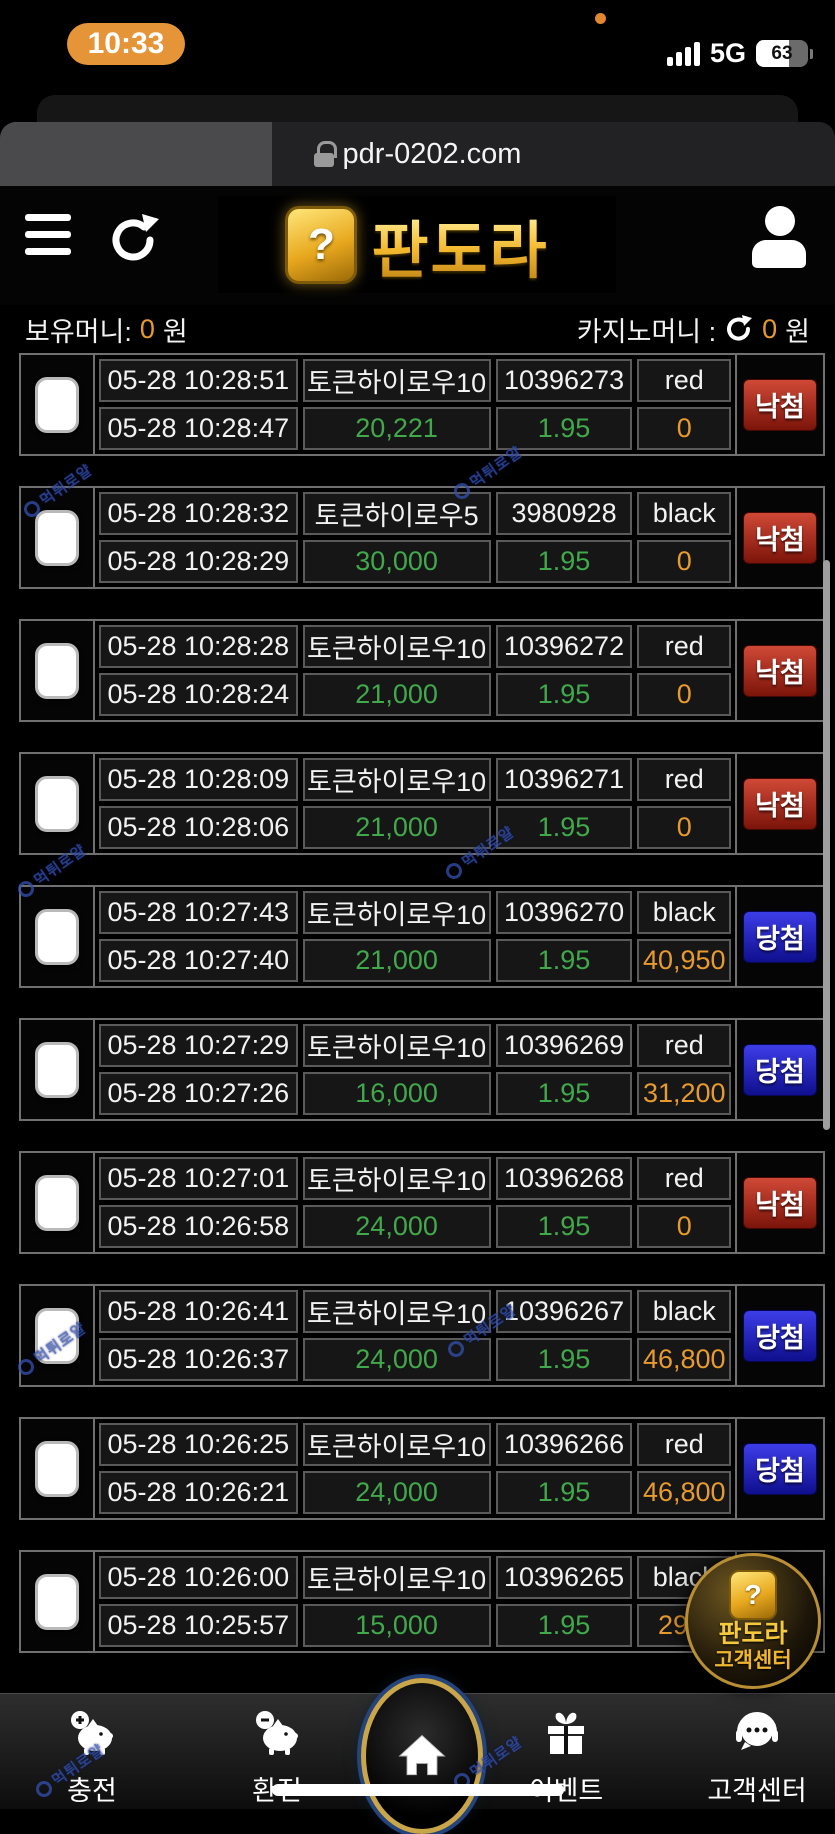 The width and height of the screenshot is (835, 1834). Describe the element at coordinates (198, 561) in the screenshot. I see `result-time: 05-28 10:28:29` at that location.